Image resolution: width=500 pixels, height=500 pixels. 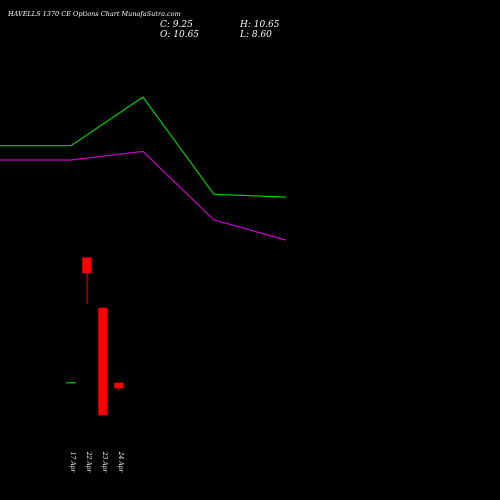 What do you see at coordinates (176, 25) in the screenshot?
I see `close-value: C: 9.25` at bounding box center [176, 25].